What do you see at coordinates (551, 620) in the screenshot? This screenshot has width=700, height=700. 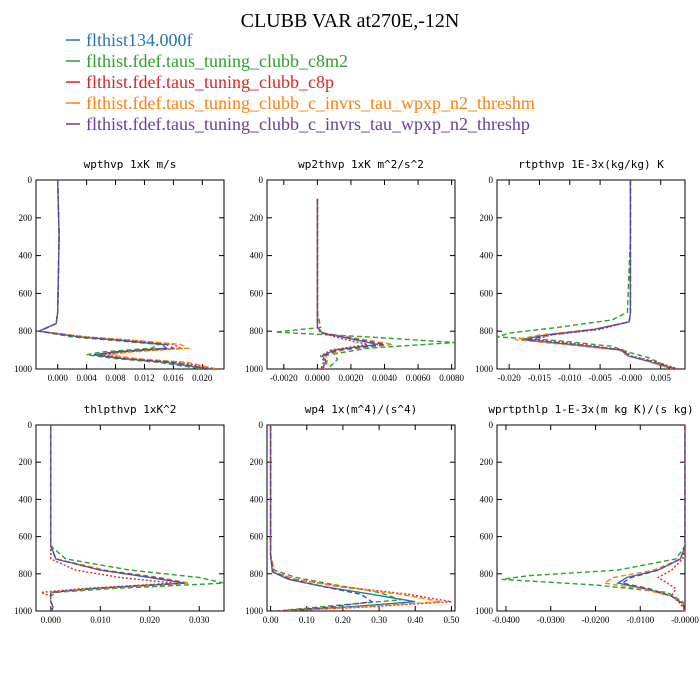 I see `x-tick-label: -0.0300` at bounding box center [551, 620].